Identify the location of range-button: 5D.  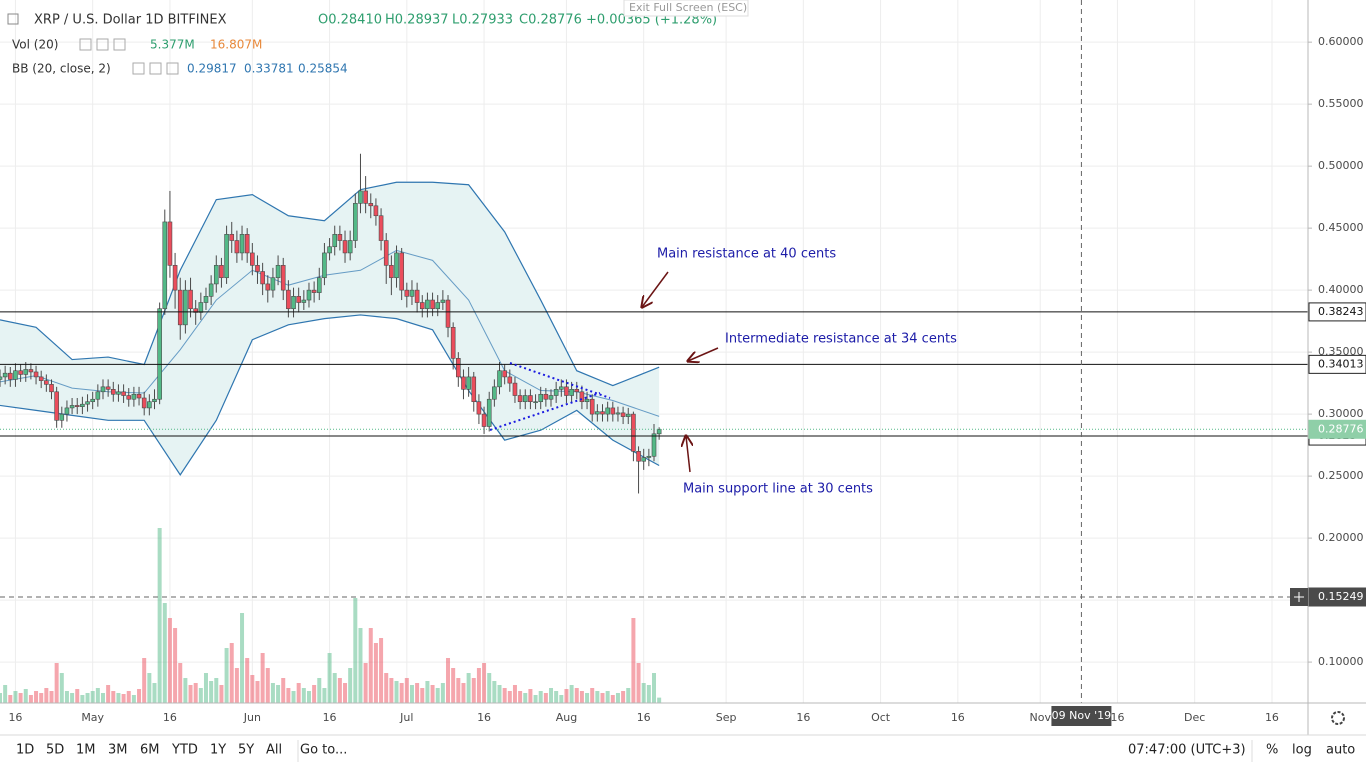
(55, 750).